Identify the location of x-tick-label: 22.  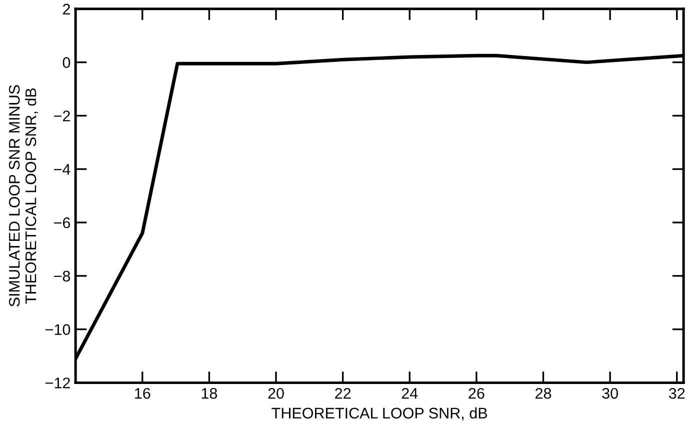
(343, 393).